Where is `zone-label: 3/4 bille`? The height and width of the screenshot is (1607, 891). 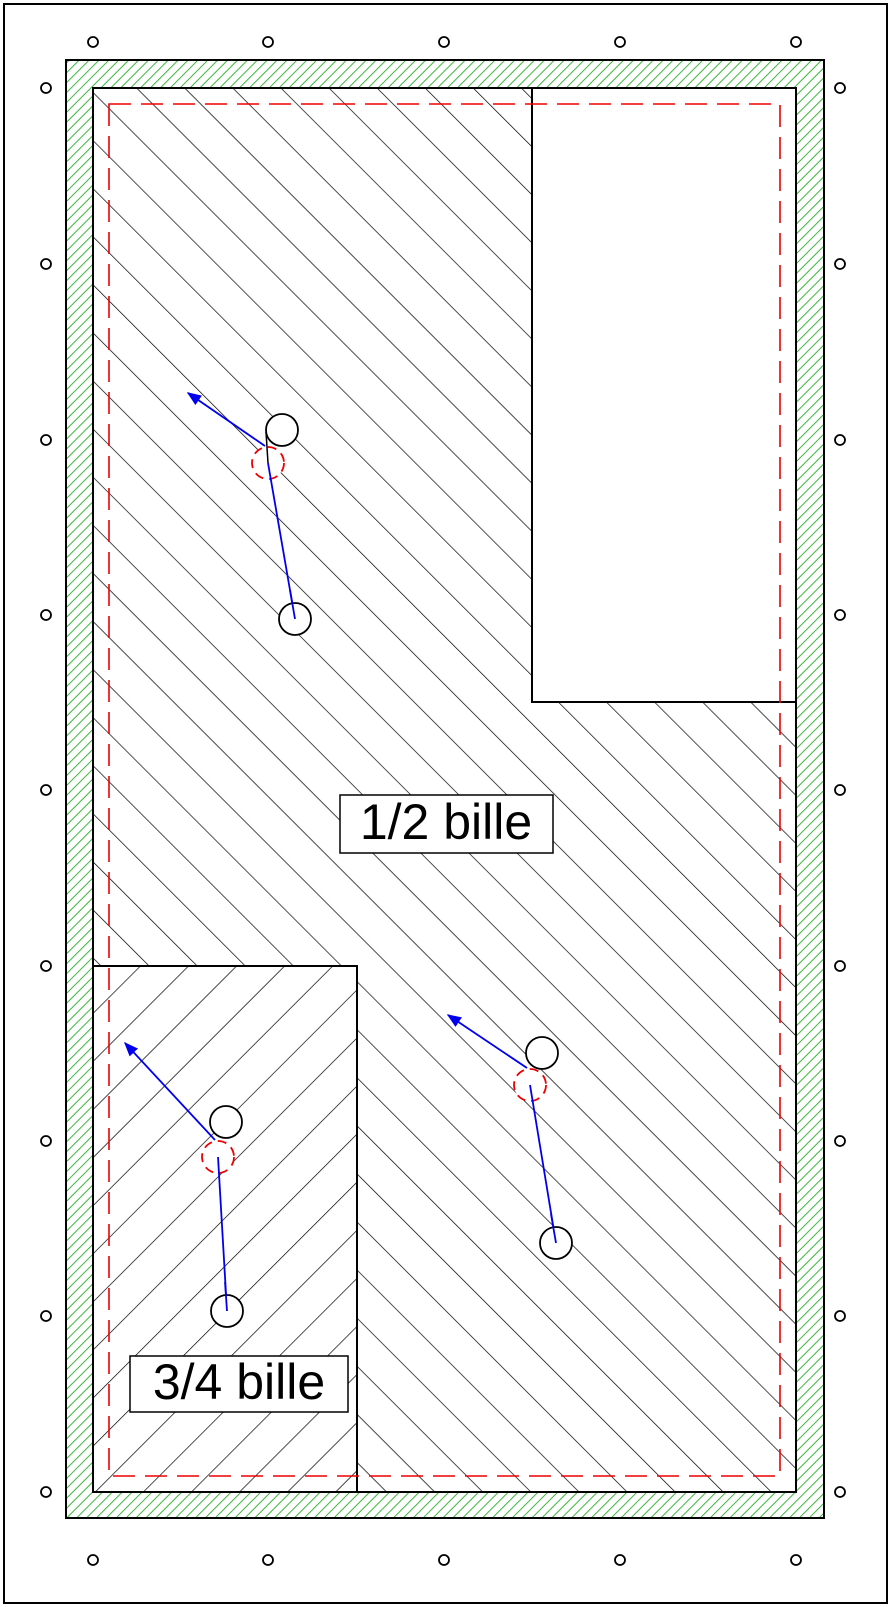 zone-label: 3/4 bille is located at coordinates (239, 1382).